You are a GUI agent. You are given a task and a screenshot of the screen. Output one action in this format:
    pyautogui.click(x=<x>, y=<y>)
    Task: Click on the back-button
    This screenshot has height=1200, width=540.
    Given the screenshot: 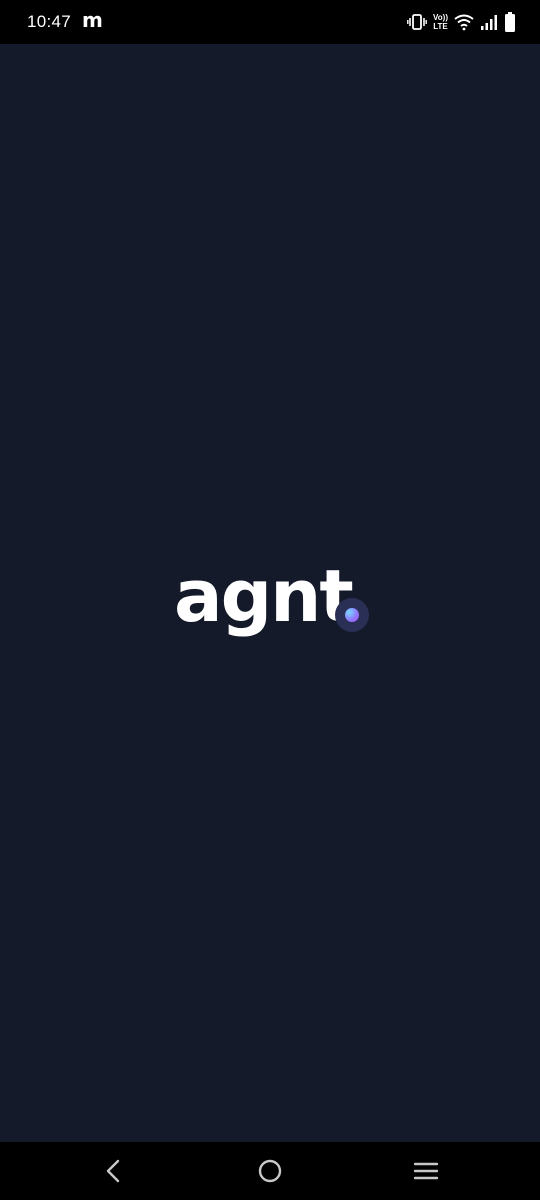 What is the action you would take?
    pyautogui.click(x=114, y=1171)
    